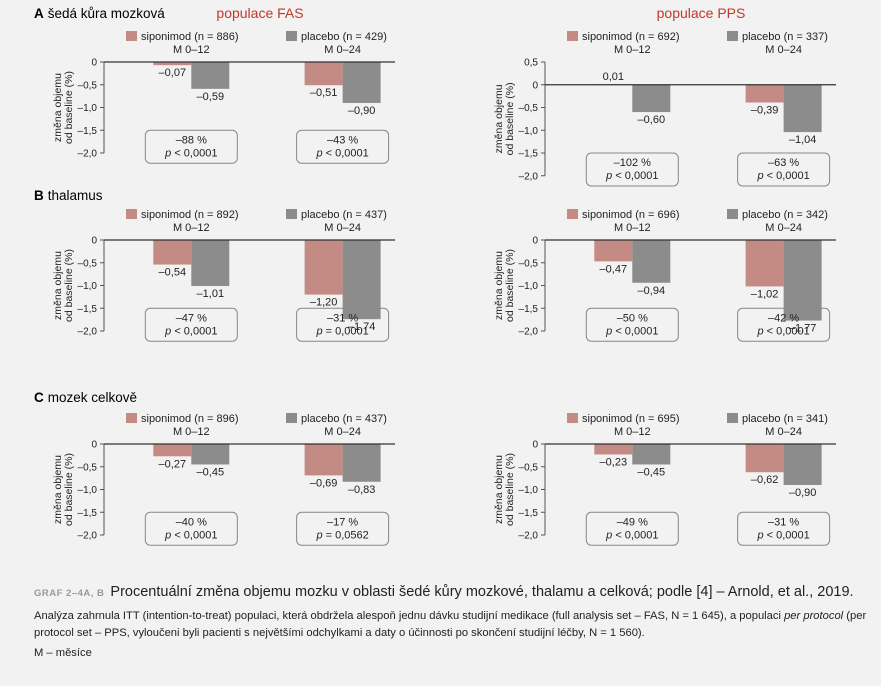 The height and width of the screenshot is (686, 881). I want to click on bar-value-label: –1,20, so click(324, 303).